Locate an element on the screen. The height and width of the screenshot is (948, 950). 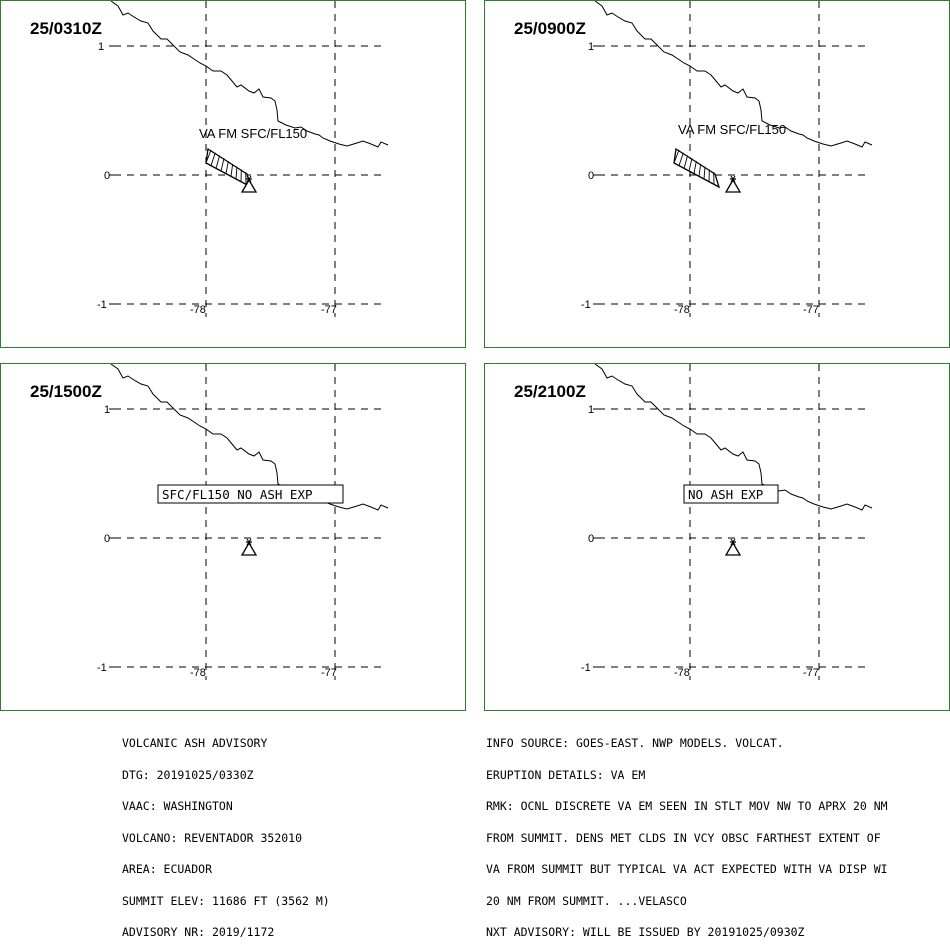
advisory-vaac: VAAC: WASHINGTON is located at coordinates (226, 806).